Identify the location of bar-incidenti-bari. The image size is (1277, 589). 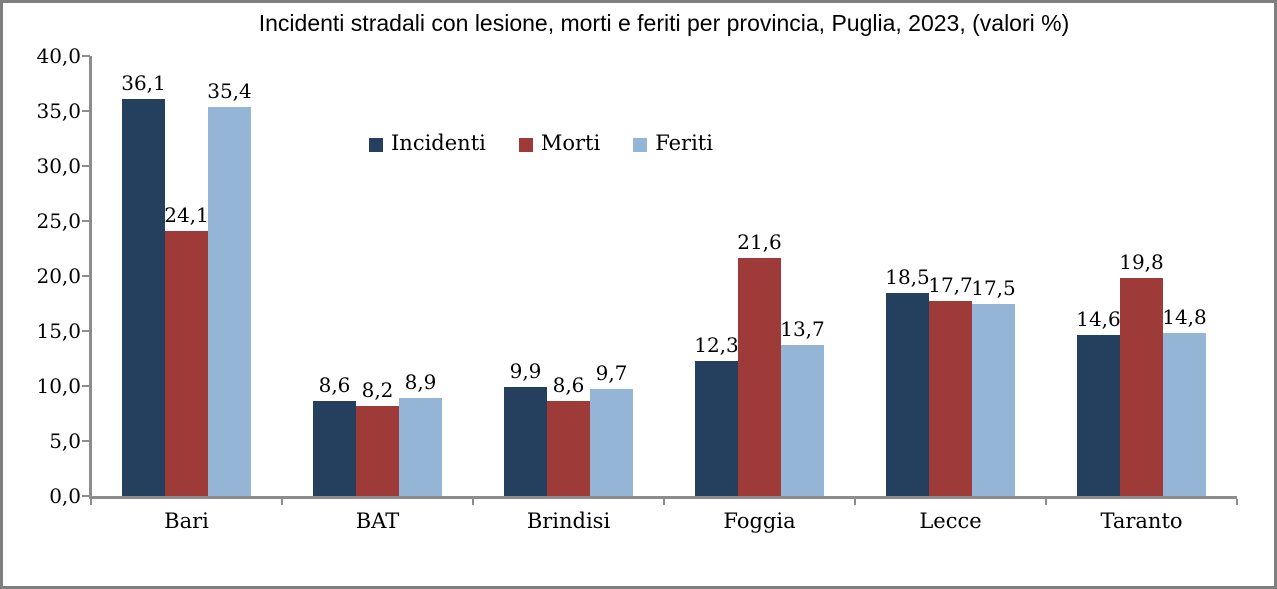
(143, 297).